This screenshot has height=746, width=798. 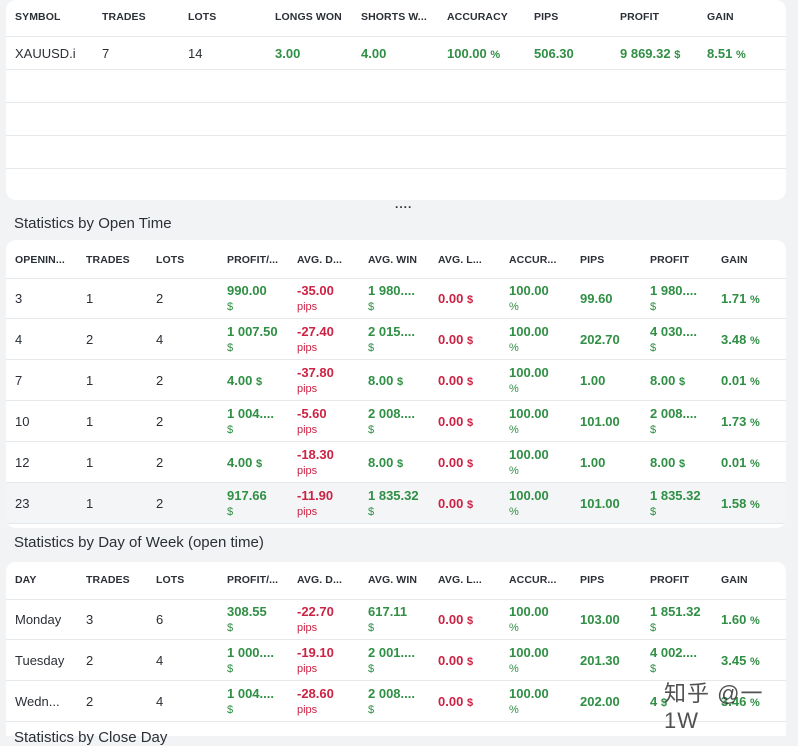 I want to click on col-symbol: SYMBOL, so click(x=38, y=17).